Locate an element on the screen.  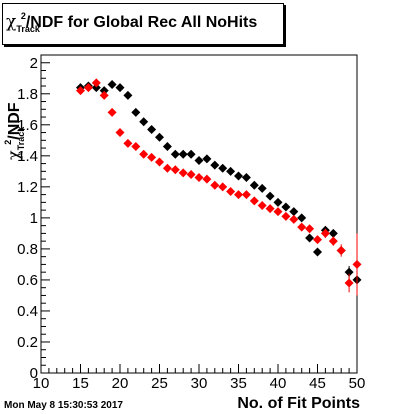
x-axis-label: No. of Fit Points is located at coordinates (298, 403).